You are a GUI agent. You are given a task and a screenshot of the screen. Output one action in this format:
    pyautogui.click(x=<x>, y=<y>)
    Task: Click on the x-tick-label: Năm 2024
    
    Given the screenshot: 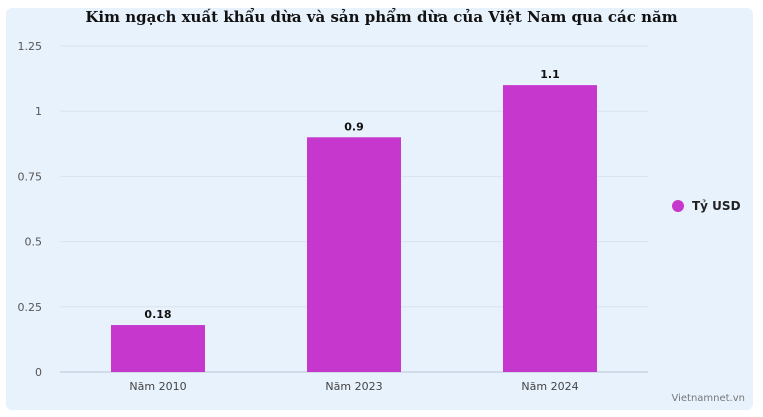 What is the action you would take?
    pyautogui.click(x=549, y=386)
    